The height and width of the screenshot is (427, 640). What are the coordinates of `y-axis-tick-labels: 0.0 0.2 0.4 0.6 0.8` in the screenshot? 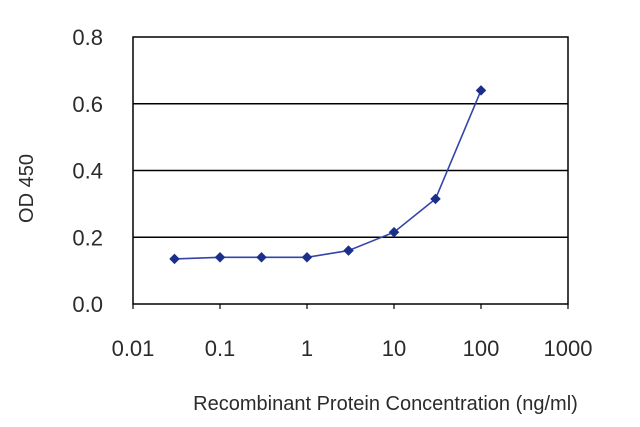 It's located at (87, 171).